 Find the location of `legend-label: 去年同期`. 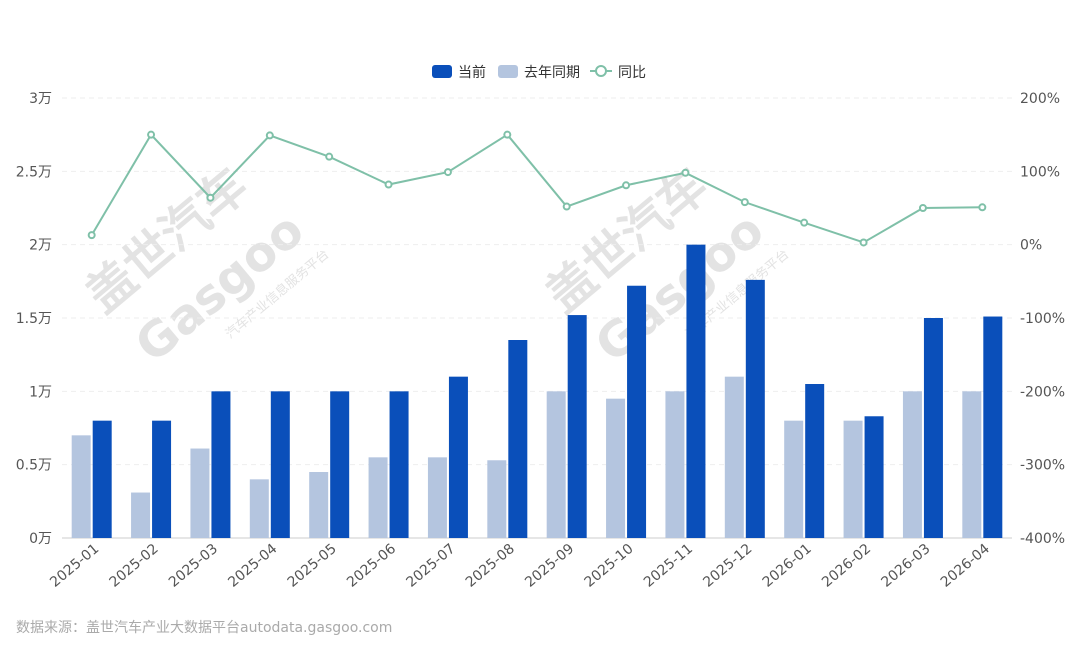

legend-label: 去年同期 is located at coordinates (552, 73).